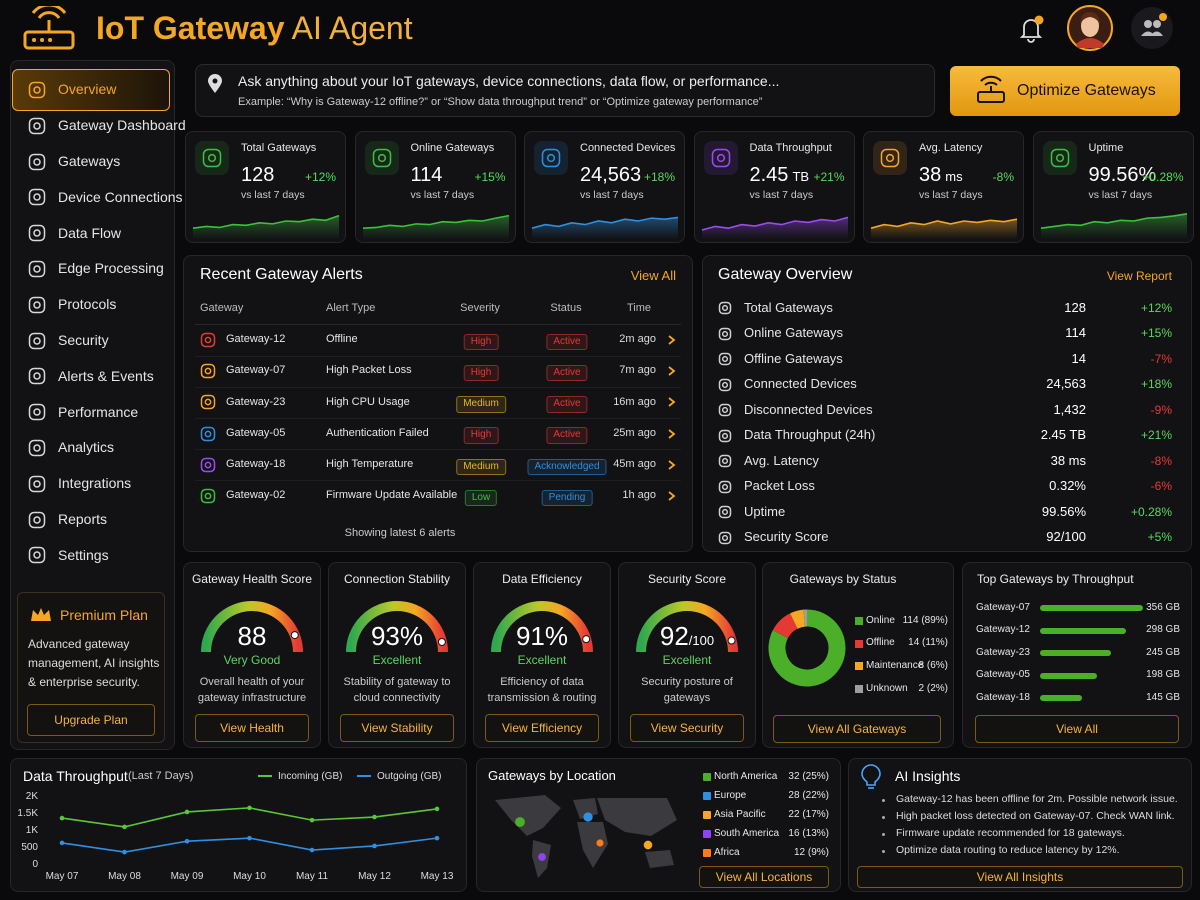  Describe the element at coordinates (256, 401) in the screenshot. I see `alert-gateway: Gateway-23` at that location.